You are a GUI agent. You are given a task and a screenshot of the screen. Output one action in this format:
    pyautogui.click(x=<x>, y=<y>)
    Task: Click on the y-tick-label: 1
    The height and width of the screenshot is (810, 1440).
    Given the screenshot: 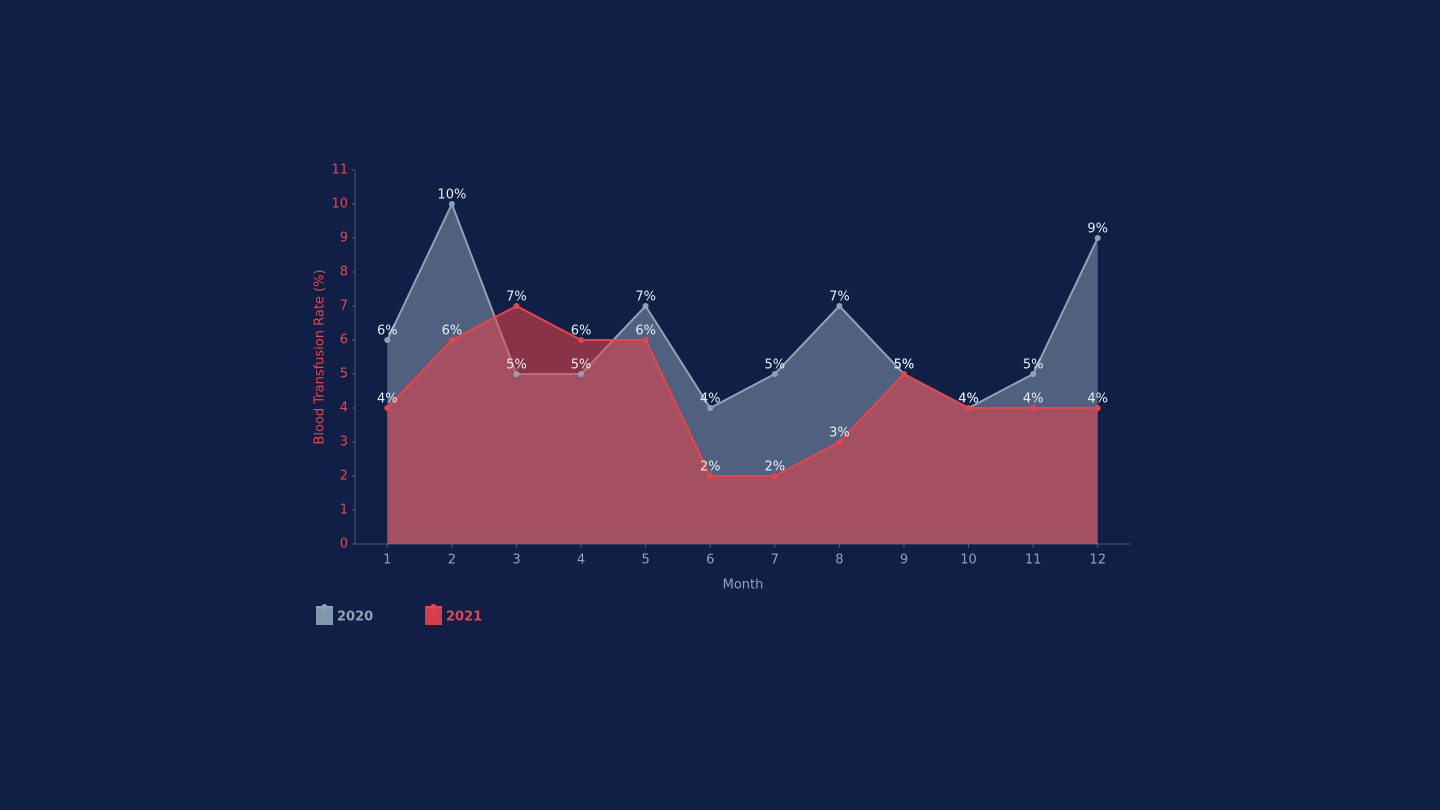 What is the action you would take?
    pyautogui.click(x=344, y=510)
    